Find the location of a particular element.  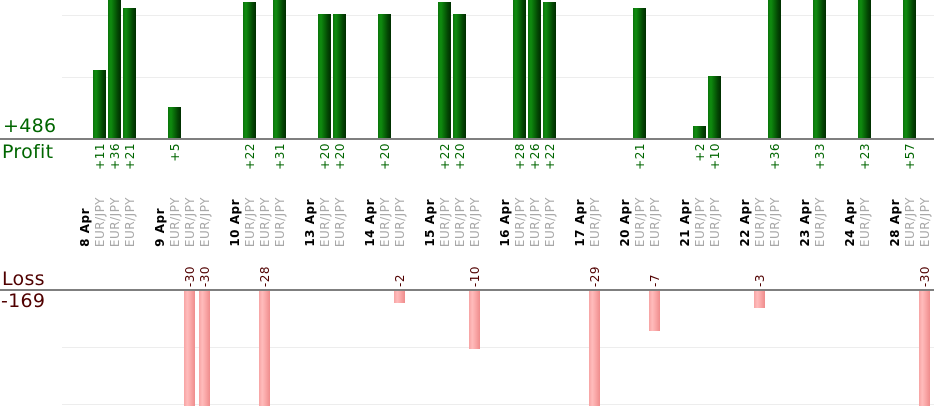

loss-total: -169 is located at coordinates (23, 301).